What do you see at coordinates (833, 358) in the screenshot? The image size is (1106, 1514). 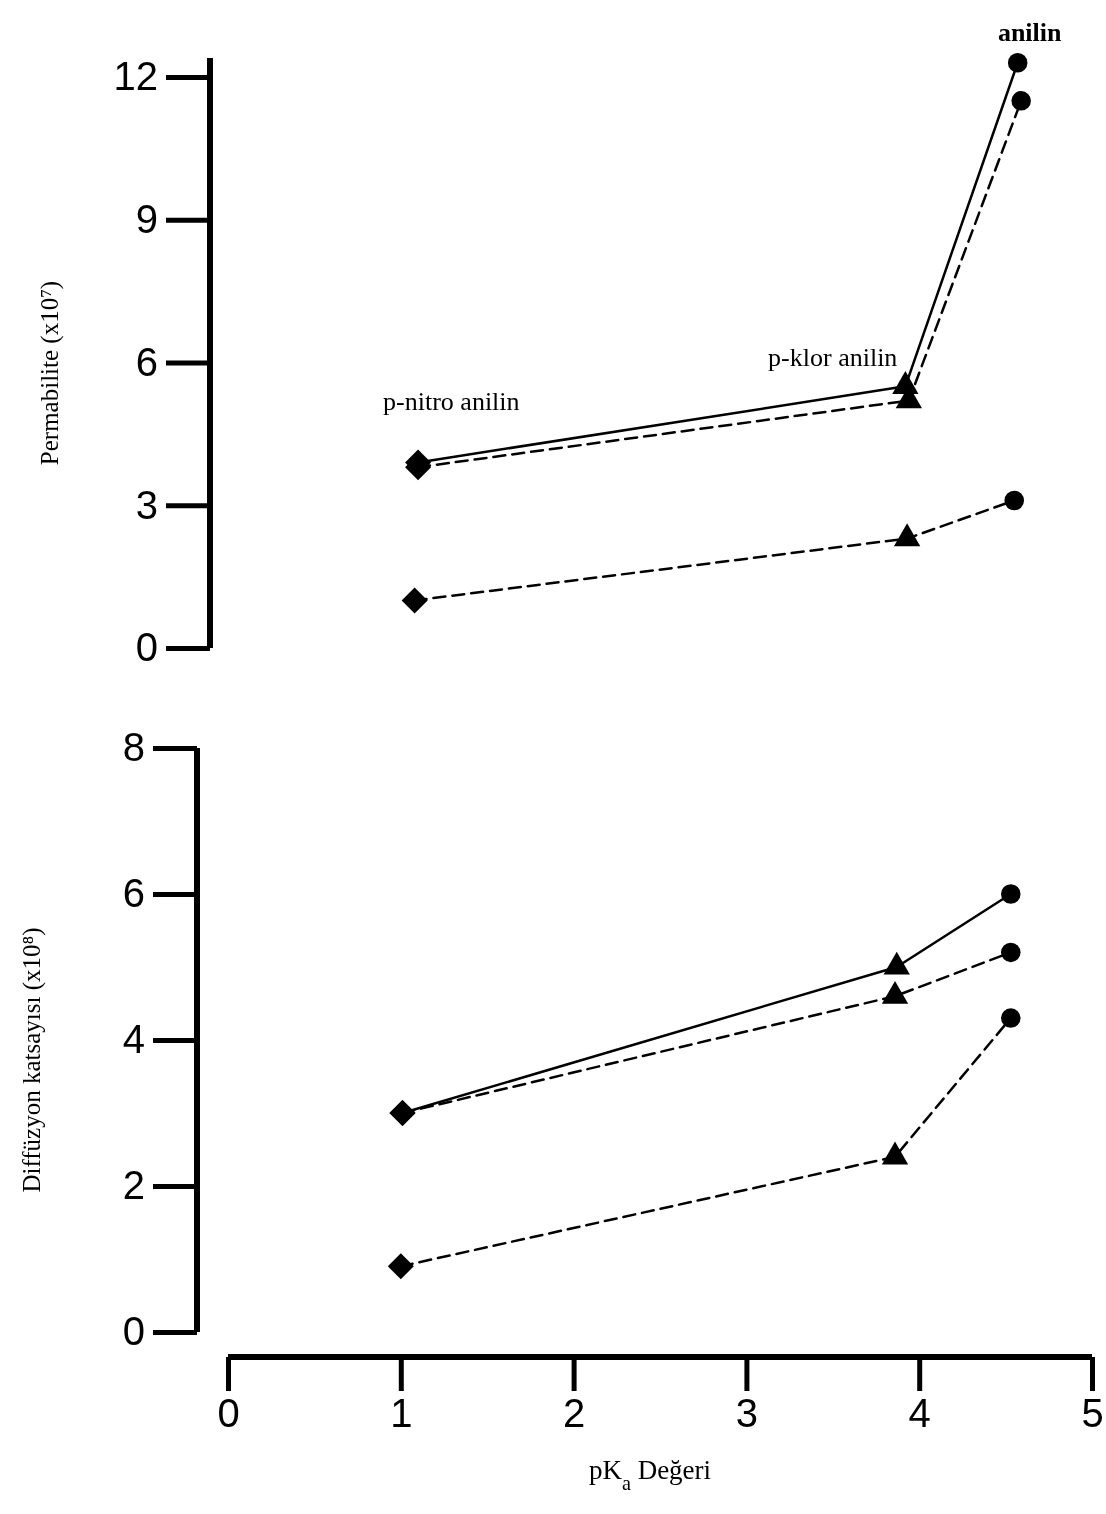 I see `annotation: p-klor anilin` at bounding box center [833, 358].